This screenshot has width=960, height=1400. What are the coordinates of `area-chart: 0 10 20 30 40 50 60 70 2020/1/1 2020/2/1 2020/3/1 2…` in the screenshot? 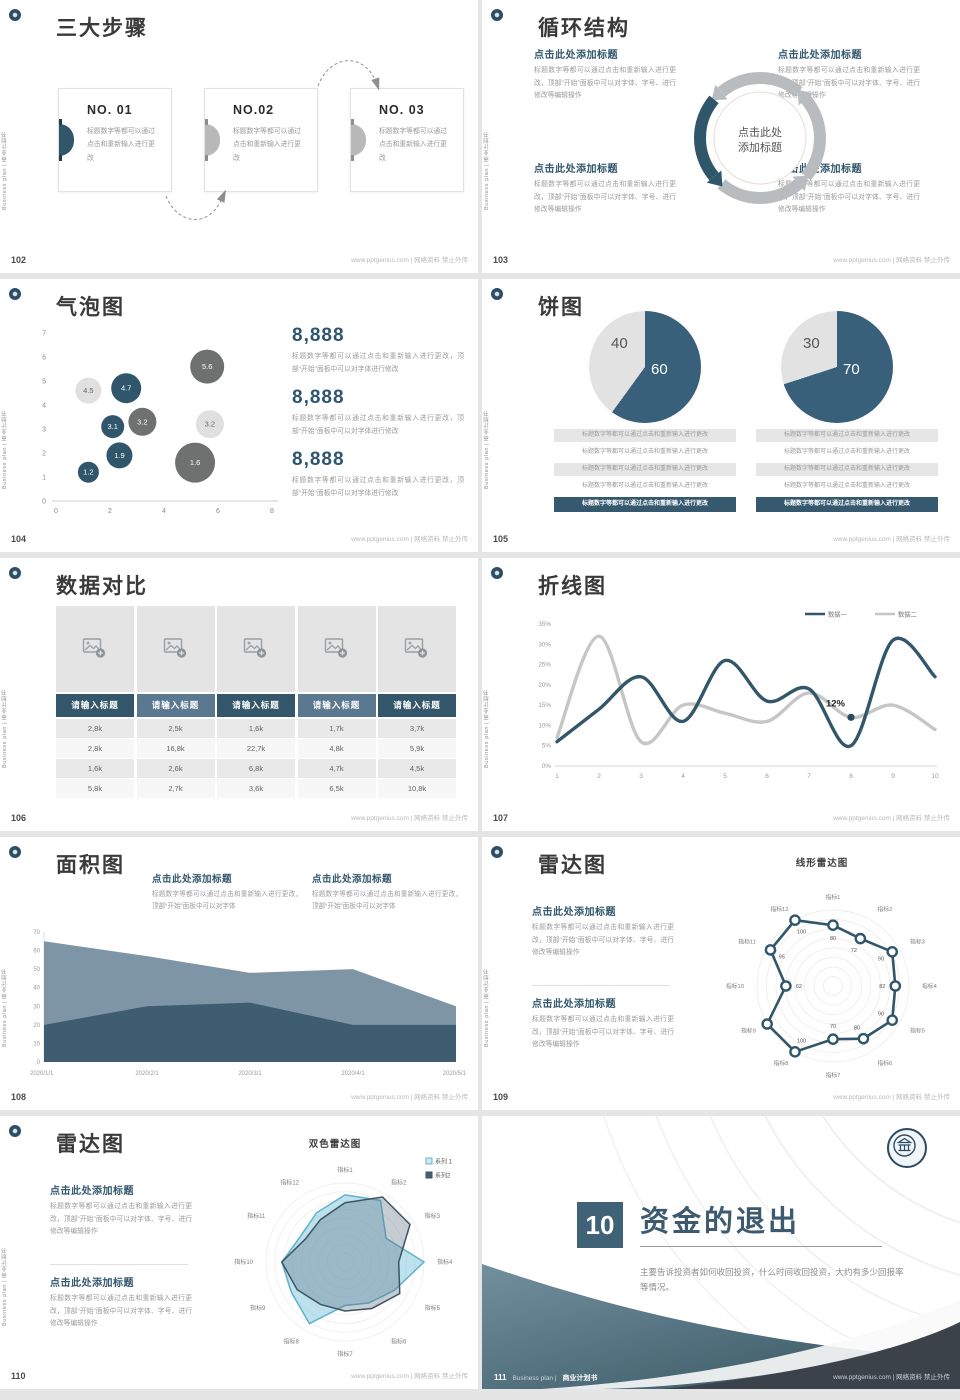 It's located at (248, 1003).